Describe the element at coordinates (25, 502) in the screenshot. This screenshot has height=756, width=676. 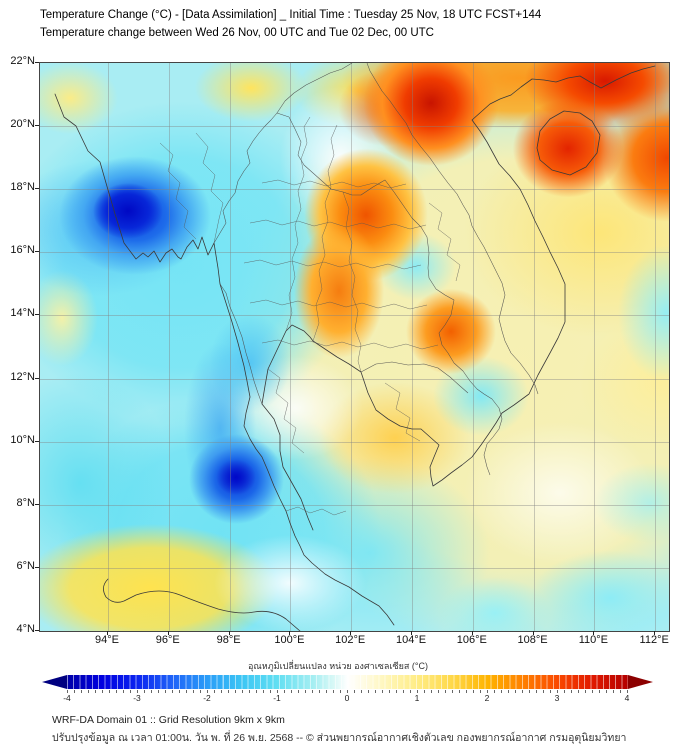
I see `lat-tick-label: 8°N` at that location.